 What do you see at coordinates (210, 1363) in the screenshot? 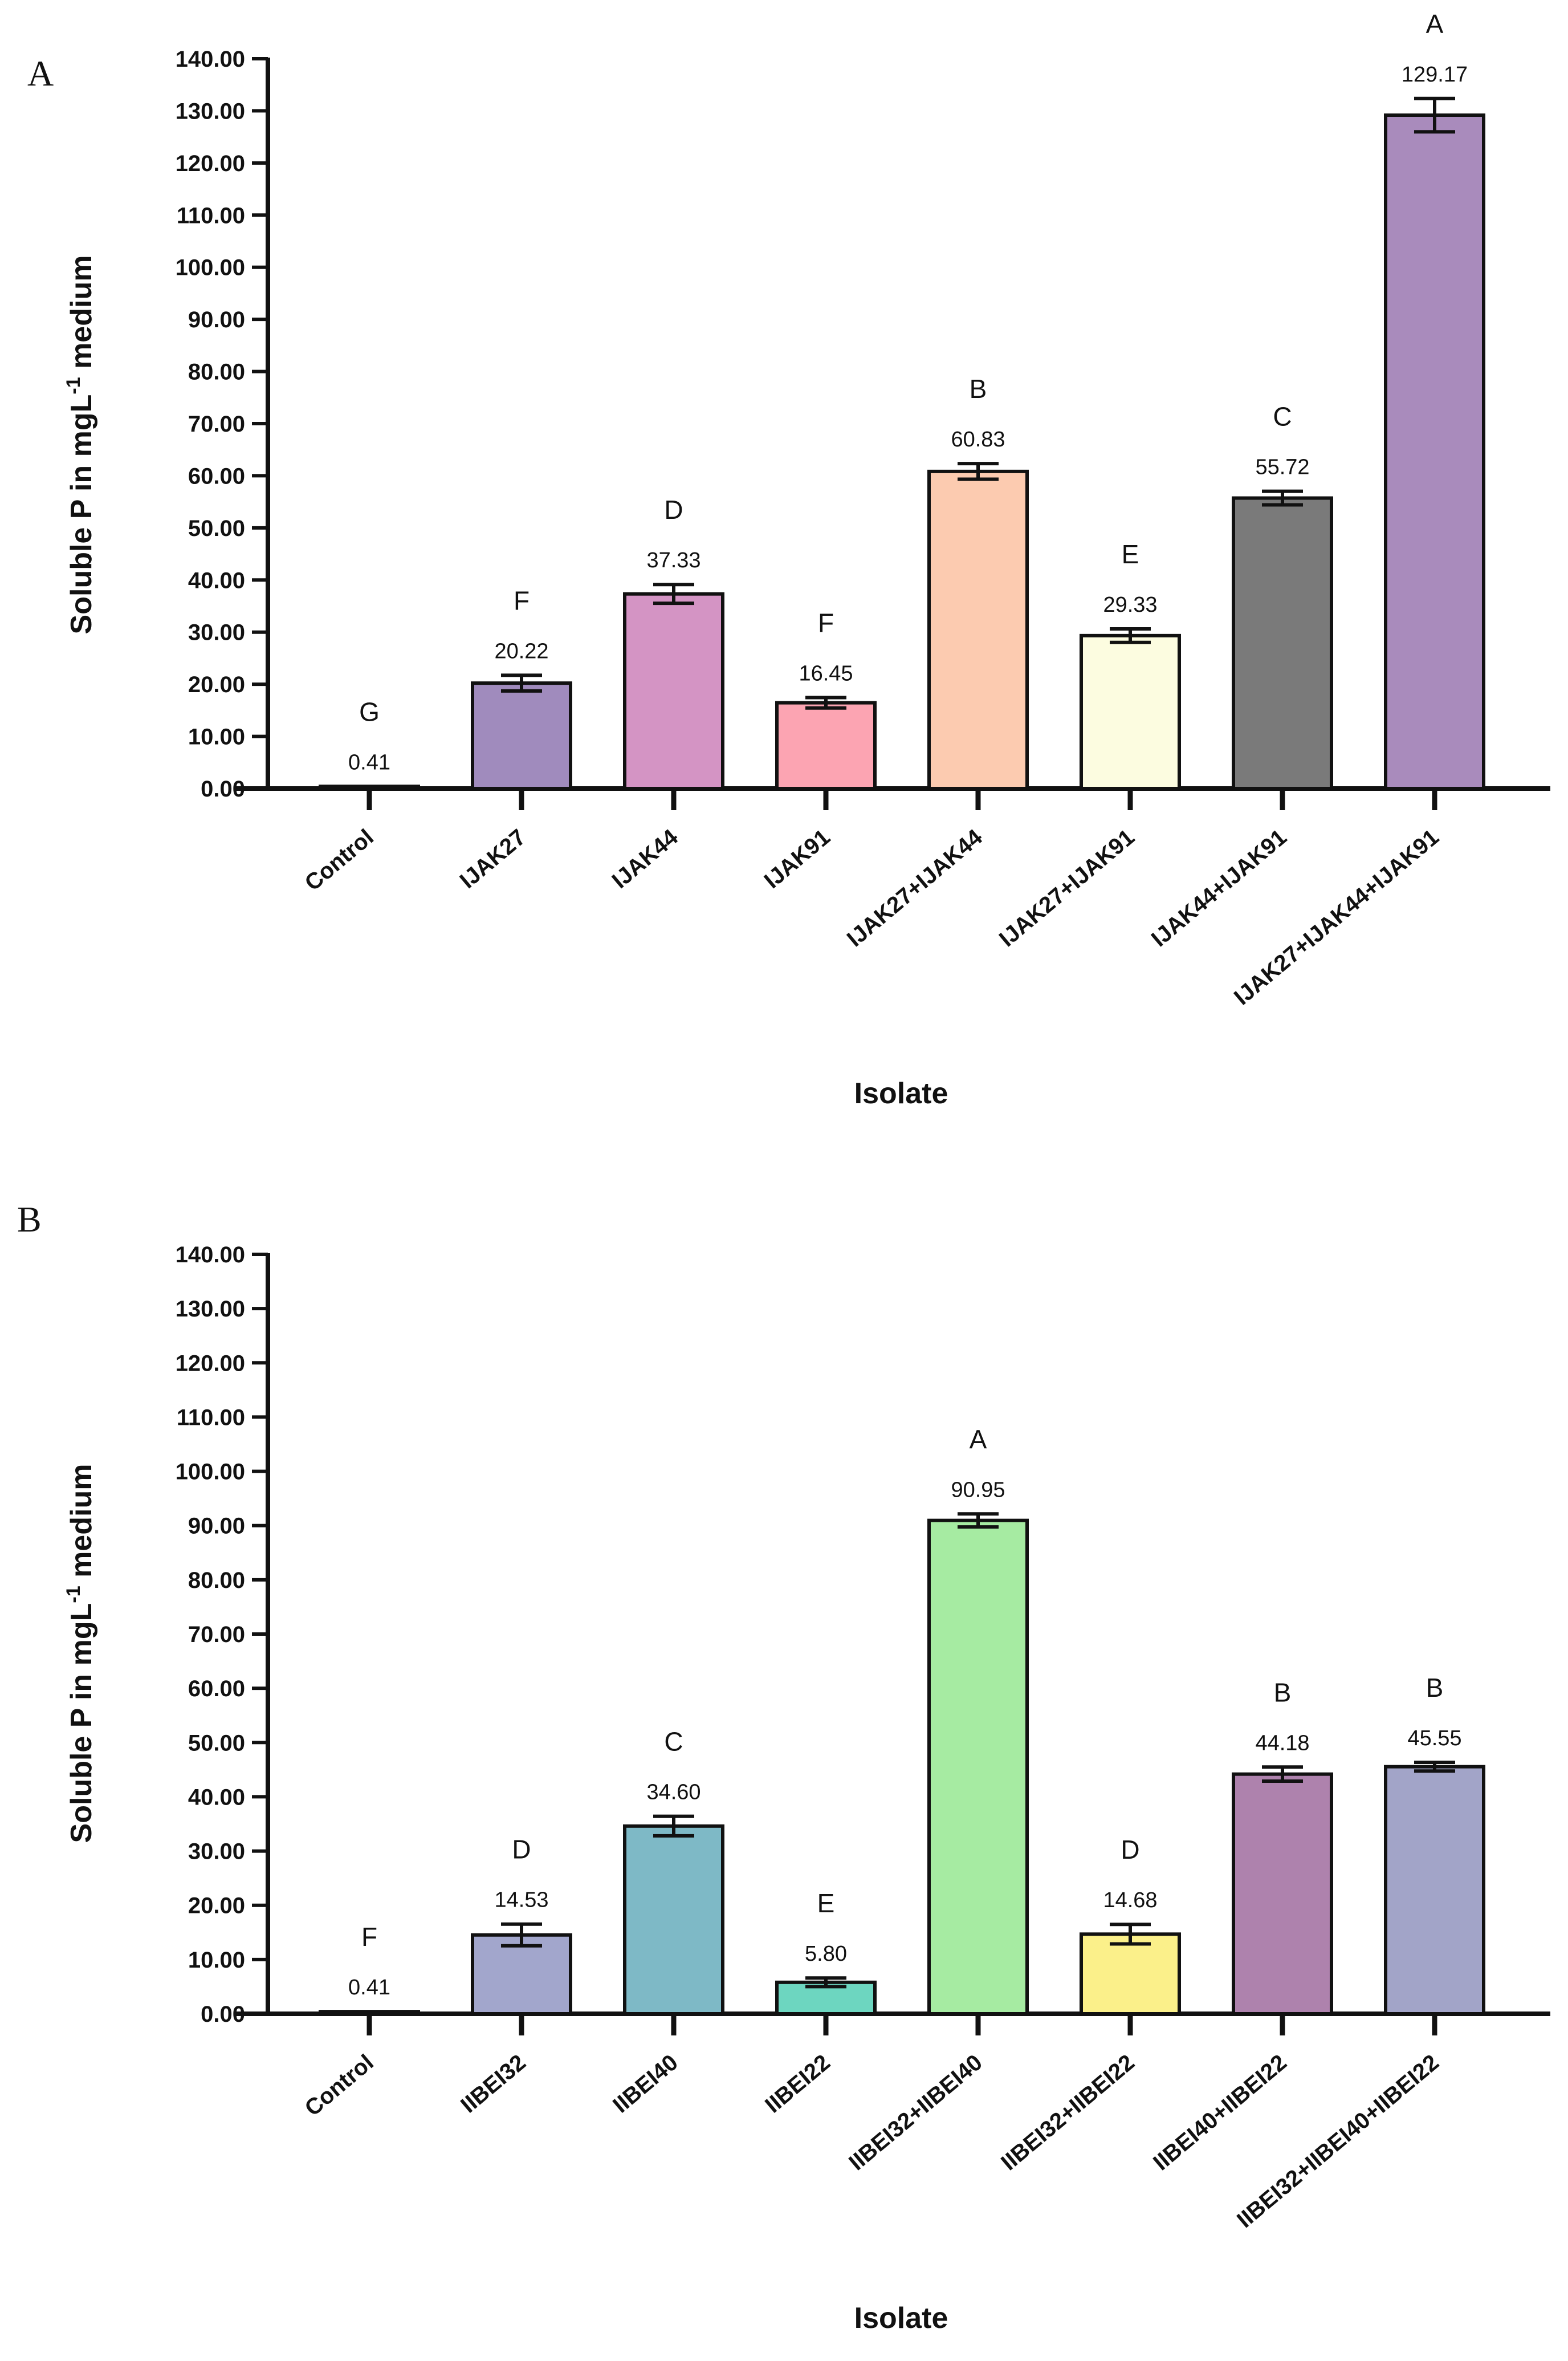
I see `panel-b-y-tick-label: 120.00` at bounding box center [210, 1363].